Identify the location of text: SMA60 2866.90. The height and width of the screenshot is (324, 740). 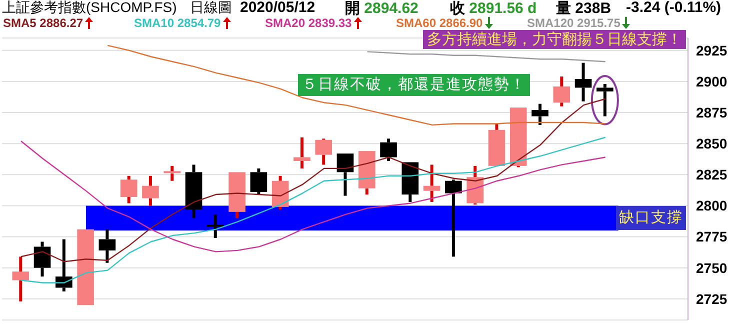
(439, 23).